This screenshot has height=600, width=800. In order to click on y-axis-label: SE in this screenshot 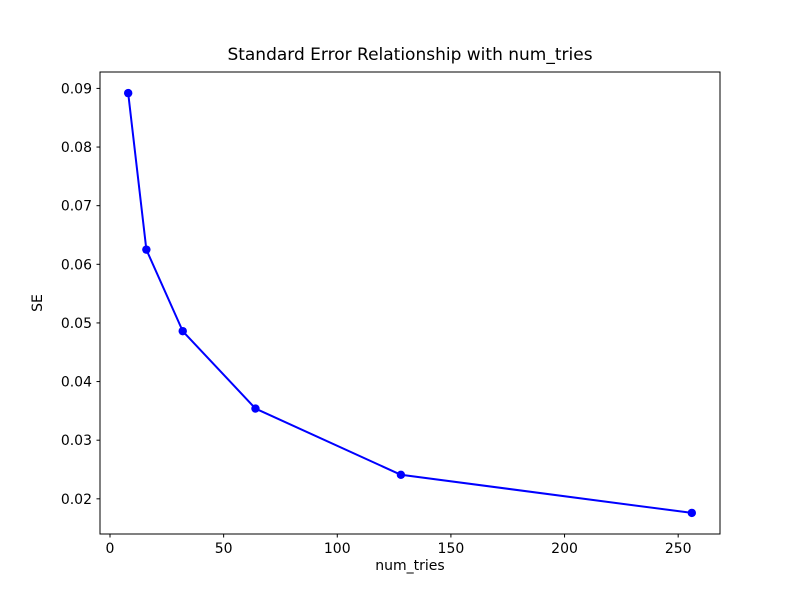, I will do `click(38, 303)`.